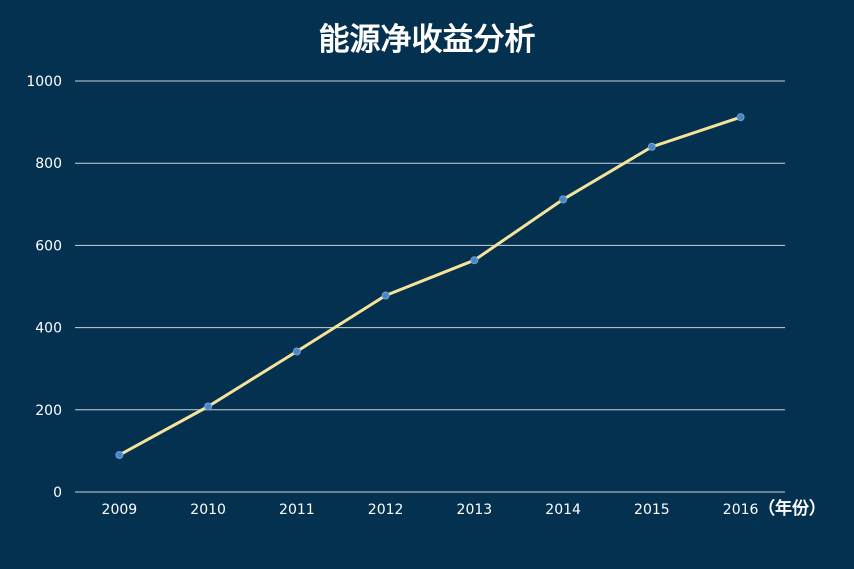  I want to click on chart-title: 能源净收益分析, so click(427, 40).